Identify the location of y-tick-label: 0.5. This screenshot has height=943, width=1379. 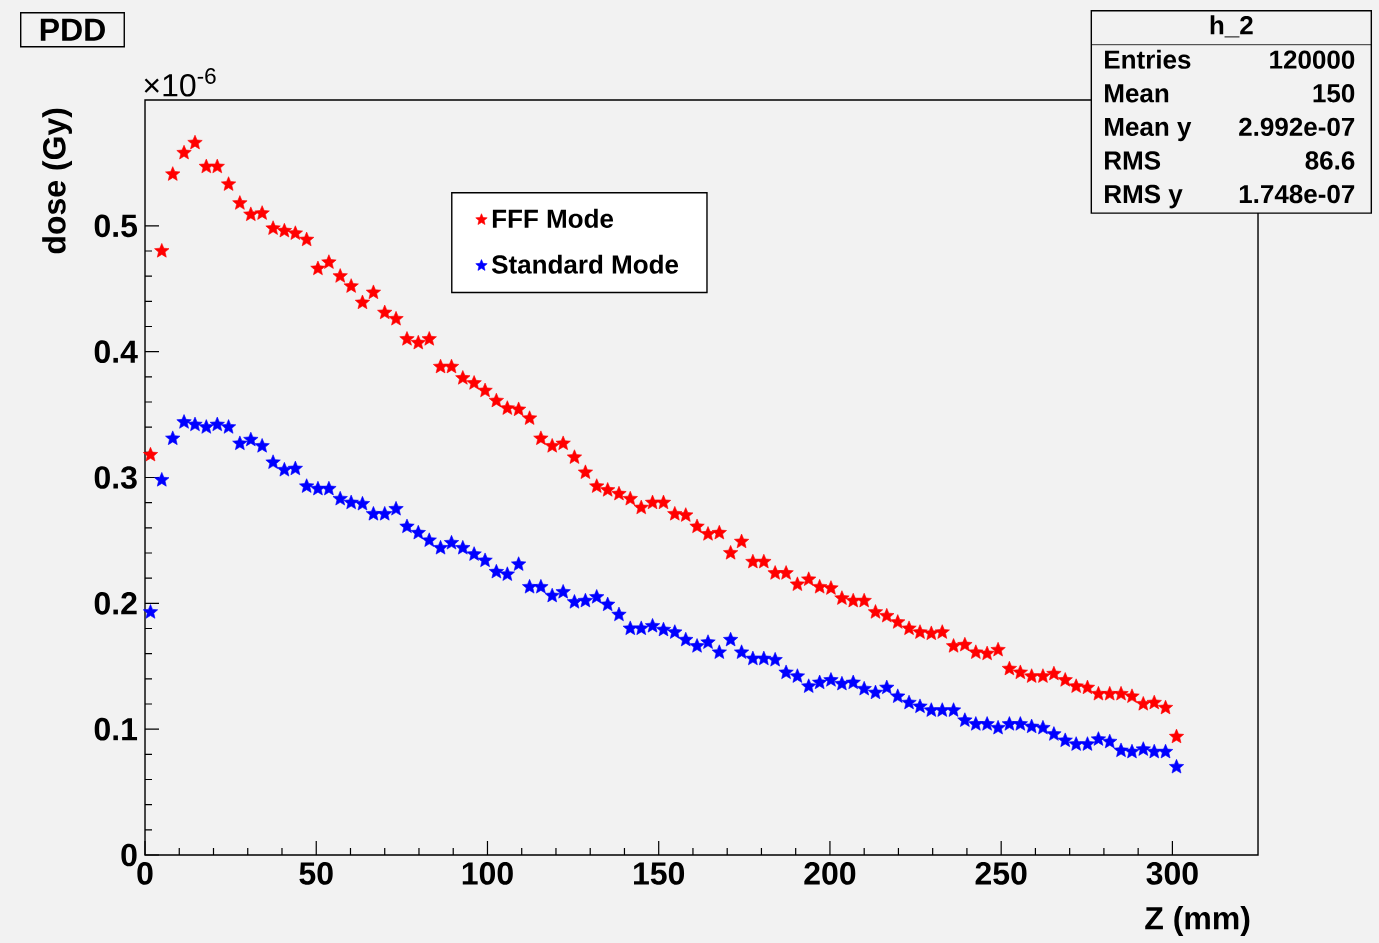
(116, 226).